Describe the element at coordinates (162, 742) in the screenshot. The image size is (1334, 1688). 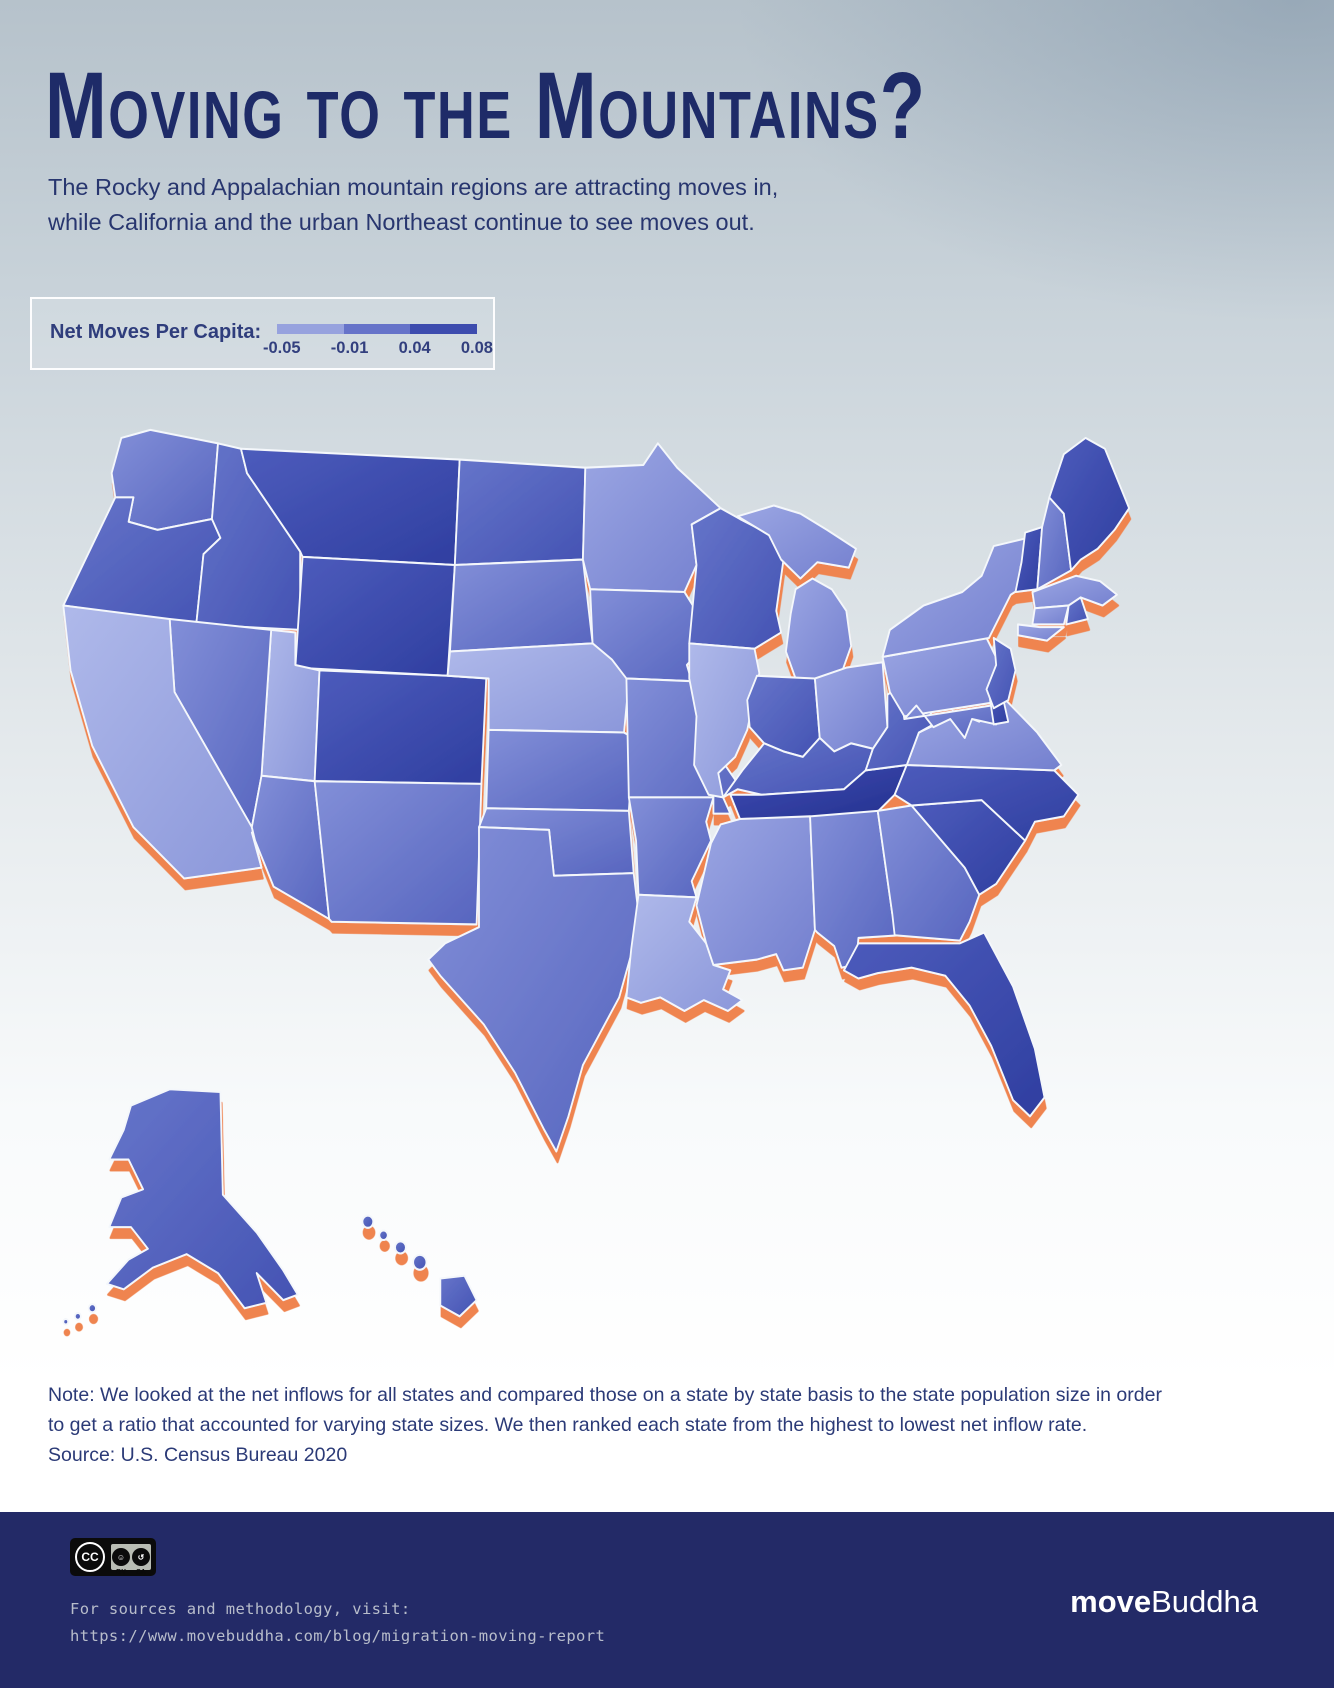
I see `state-CA` at that location.